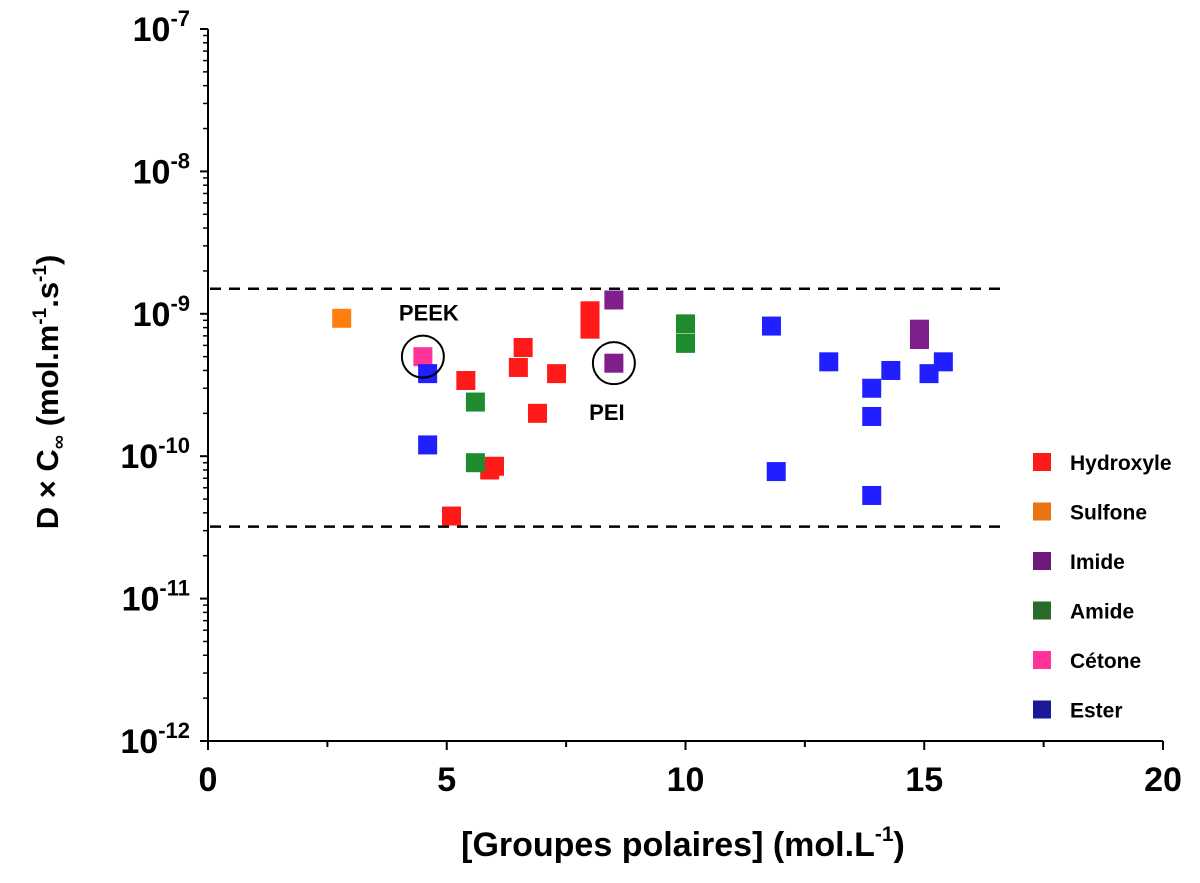  Describe the element at coordinates (1042, 511) in the screenshot. I see `legend-swatch-sulfone` at that location.